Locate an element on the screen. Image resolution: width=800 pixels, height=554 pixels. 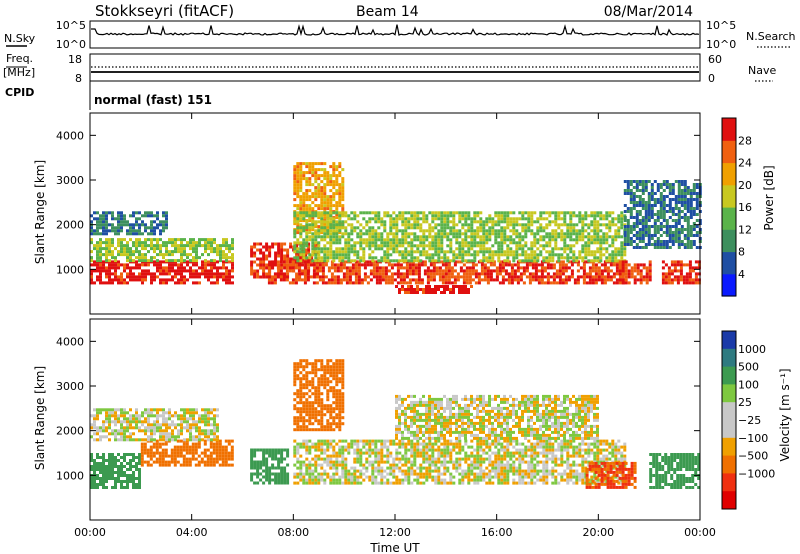
power-cbar-tick-3: 16 is located at coordinates (745, 207).